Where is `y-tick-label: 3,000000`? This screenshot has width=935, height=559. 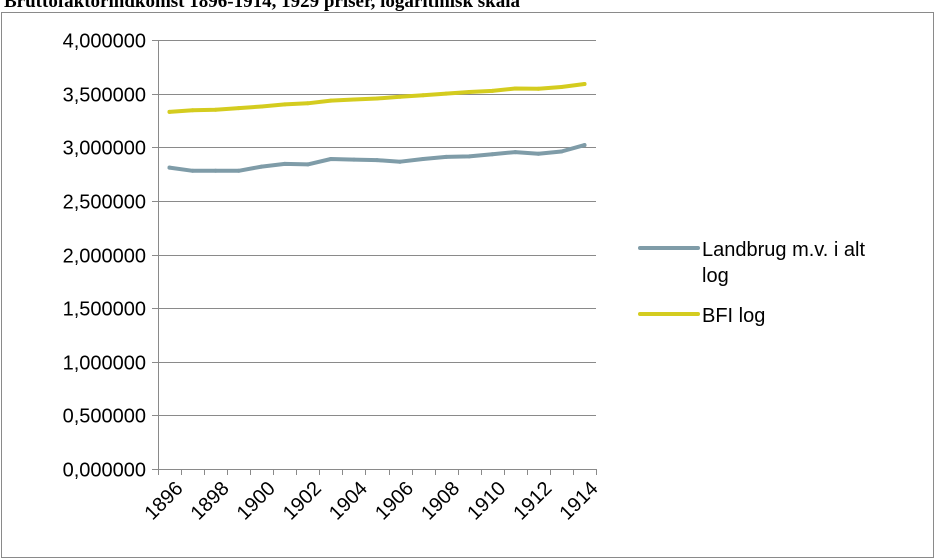 y-tick-label: 3,000000 is located at coordinates (104, 149).